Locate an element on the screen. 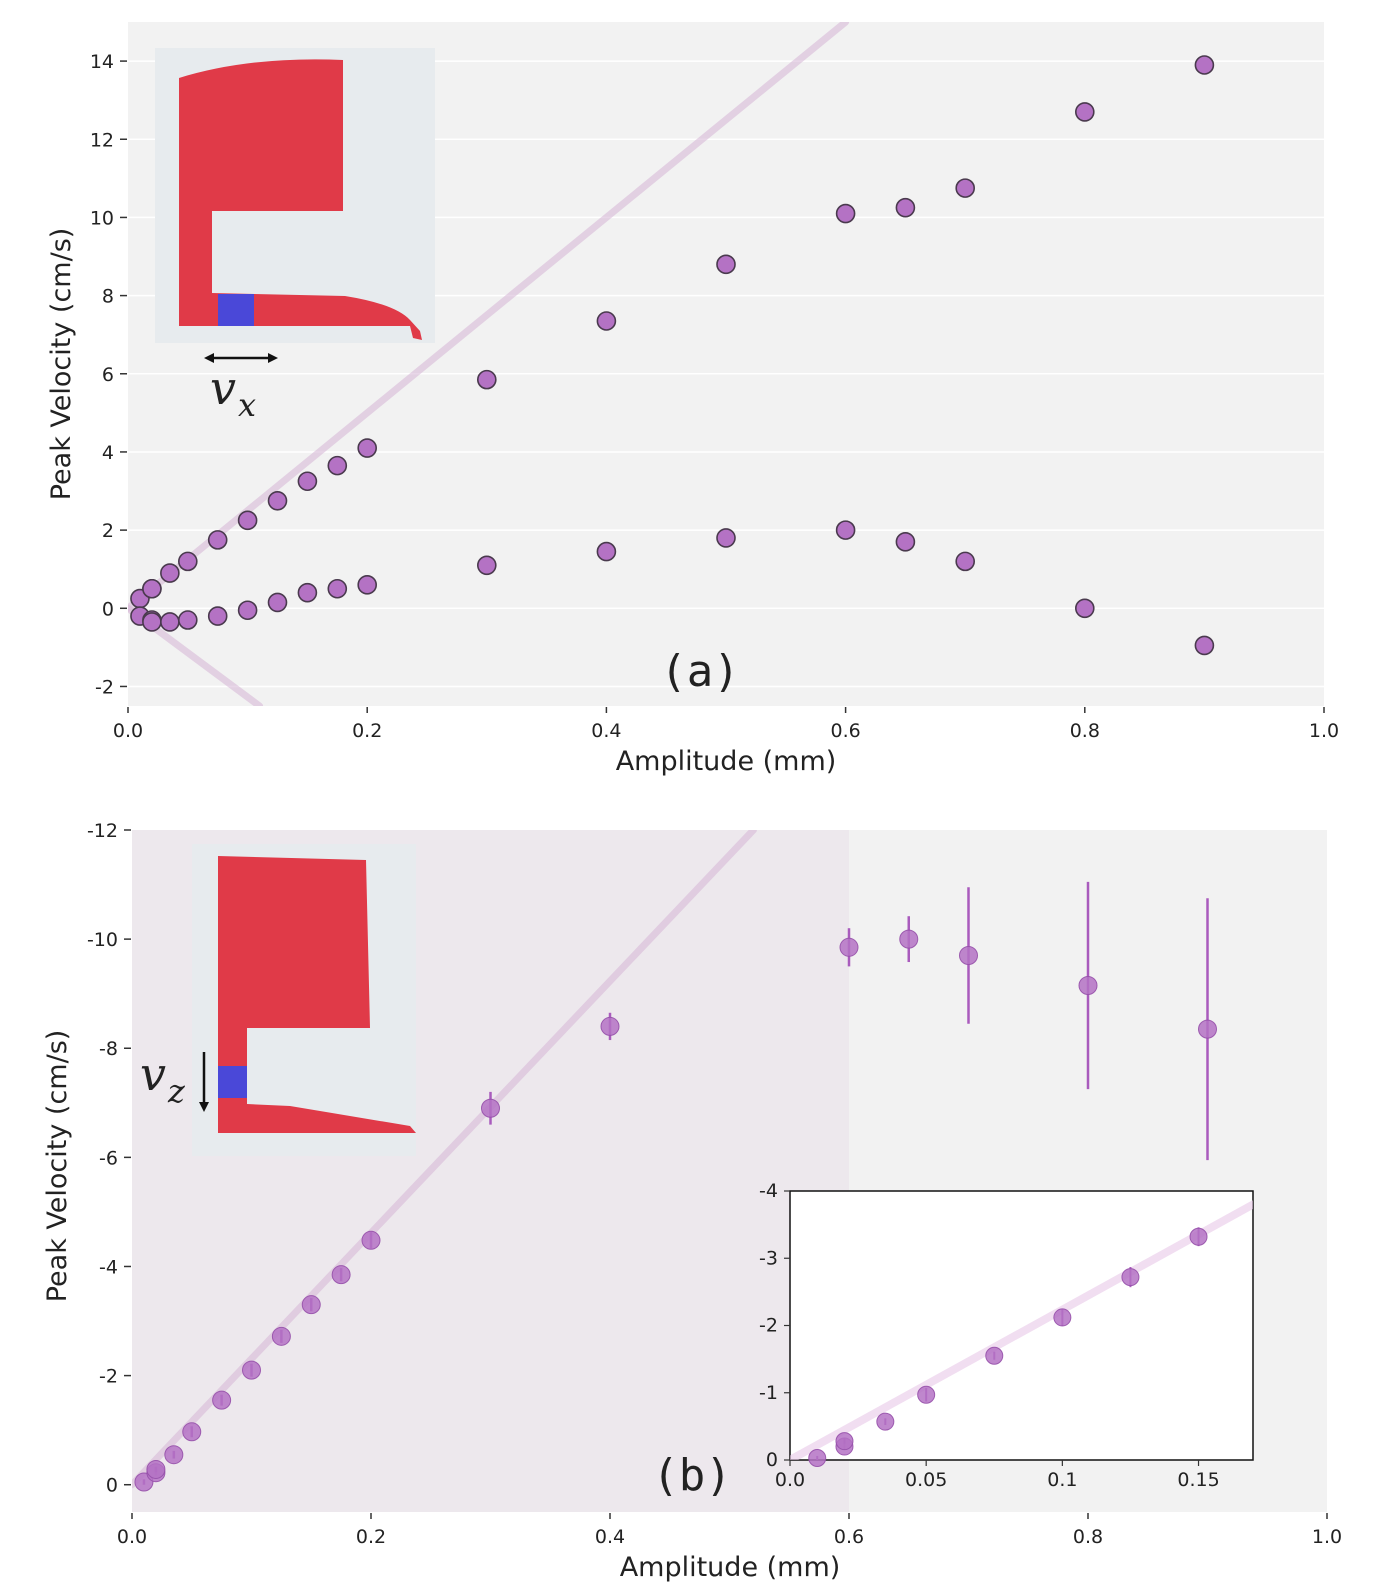 The width and height of the screenshot is (1382, 1584). panel-b-y-axis-label: Peak Velocity (cm/s) is located at coordinates (57, 1166).